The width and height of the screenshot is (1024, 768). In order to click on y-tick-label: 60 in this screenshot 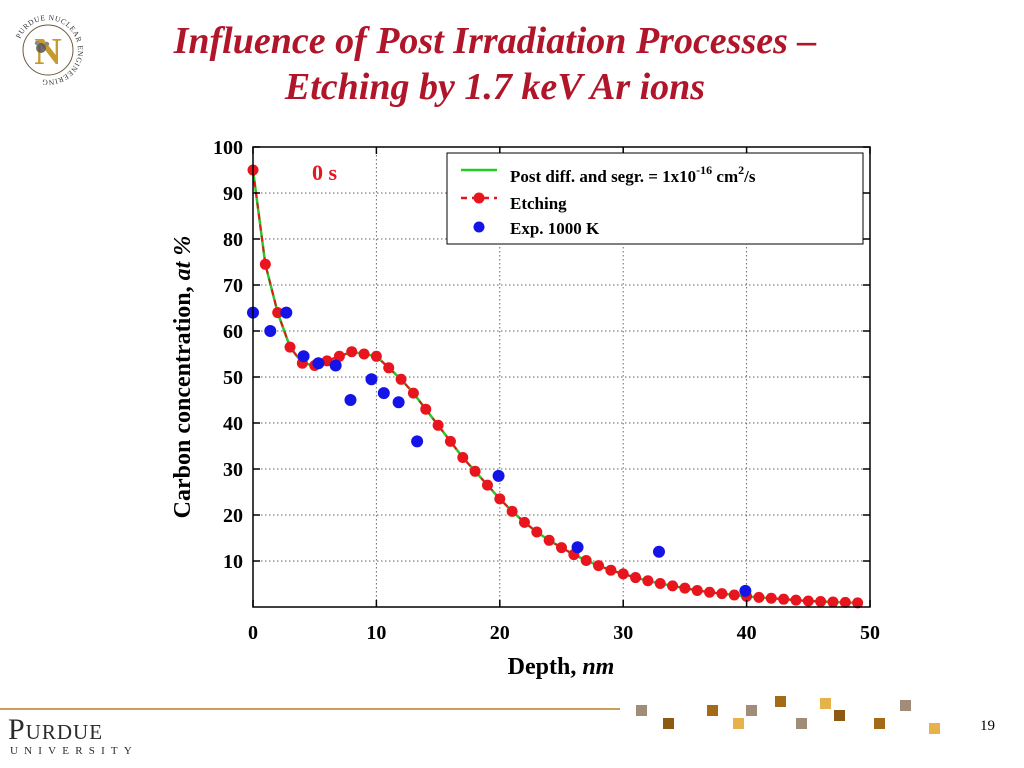, I will do `click(233, 332)`.